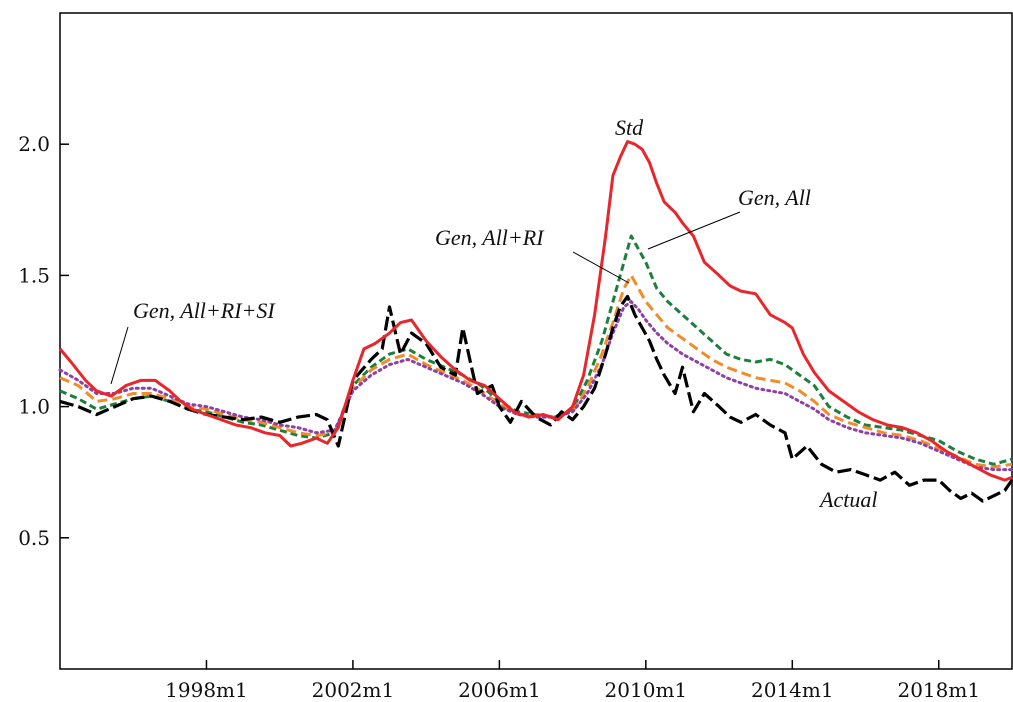  Describe the element at coordinates (34, 144) in the screenshot. I see `y-tick-label: 2.0` at that location.